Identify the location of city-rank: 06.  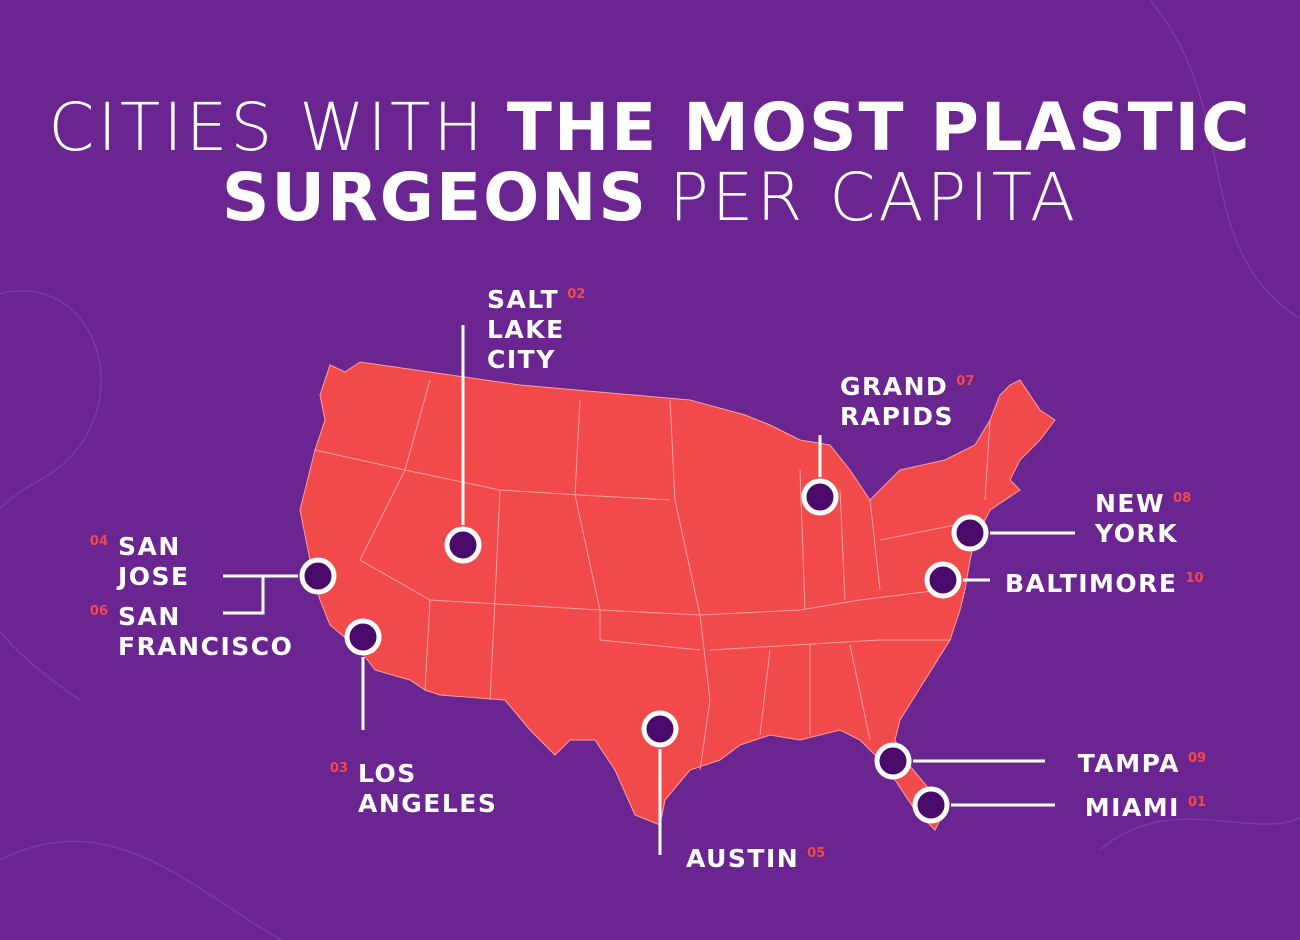
(99, 611).